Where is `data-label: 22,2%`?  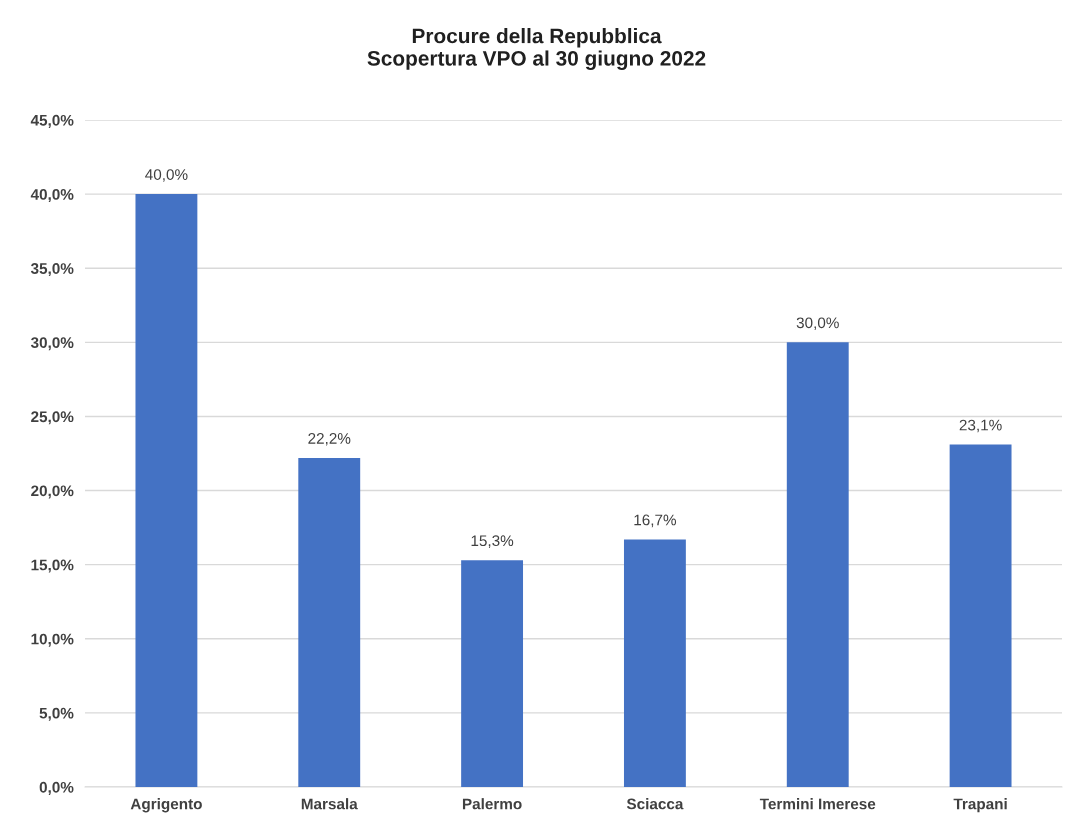
data-label: 22,2% is located at coordinates (329, 439).